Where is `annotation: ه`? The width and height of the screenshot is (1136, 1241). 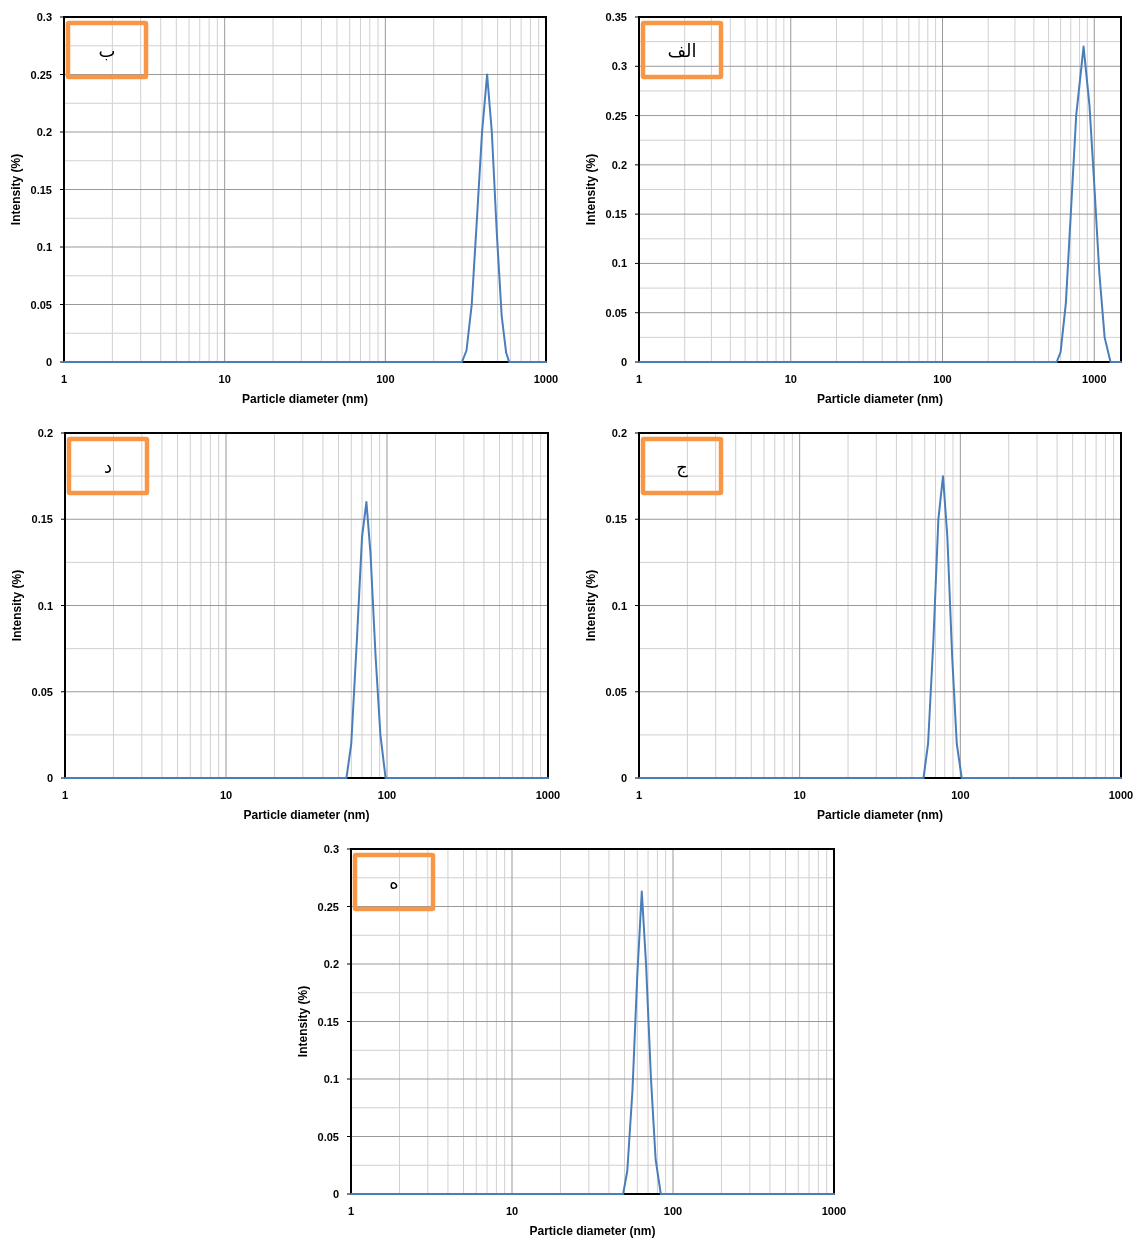
annotation: ه is located at coordinates (394, 882).